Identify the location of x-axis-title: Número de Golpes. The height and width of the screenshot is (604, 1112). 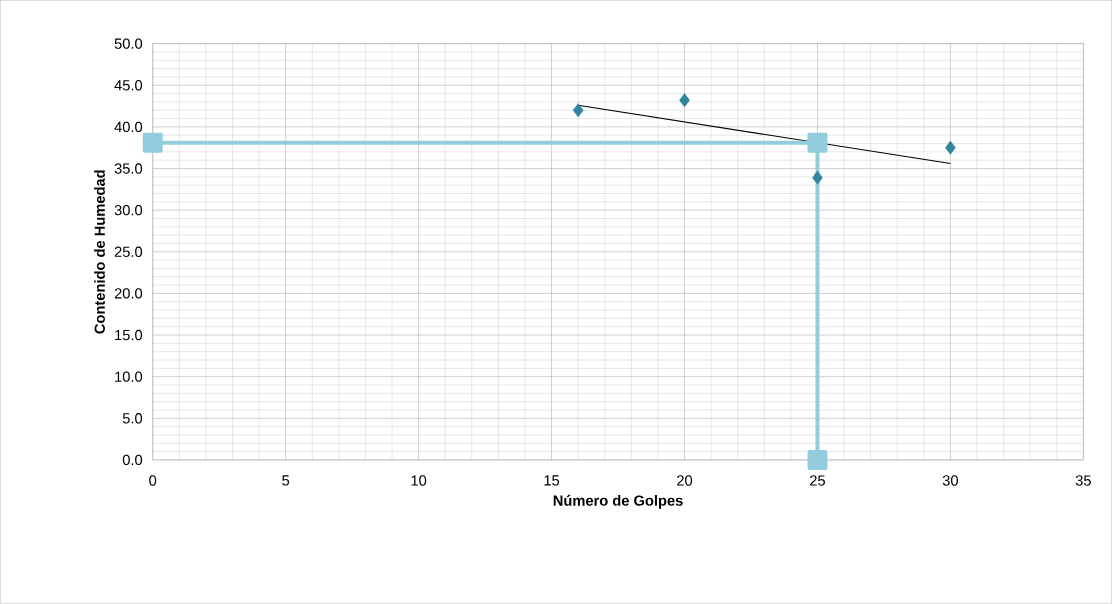
(618, 502).